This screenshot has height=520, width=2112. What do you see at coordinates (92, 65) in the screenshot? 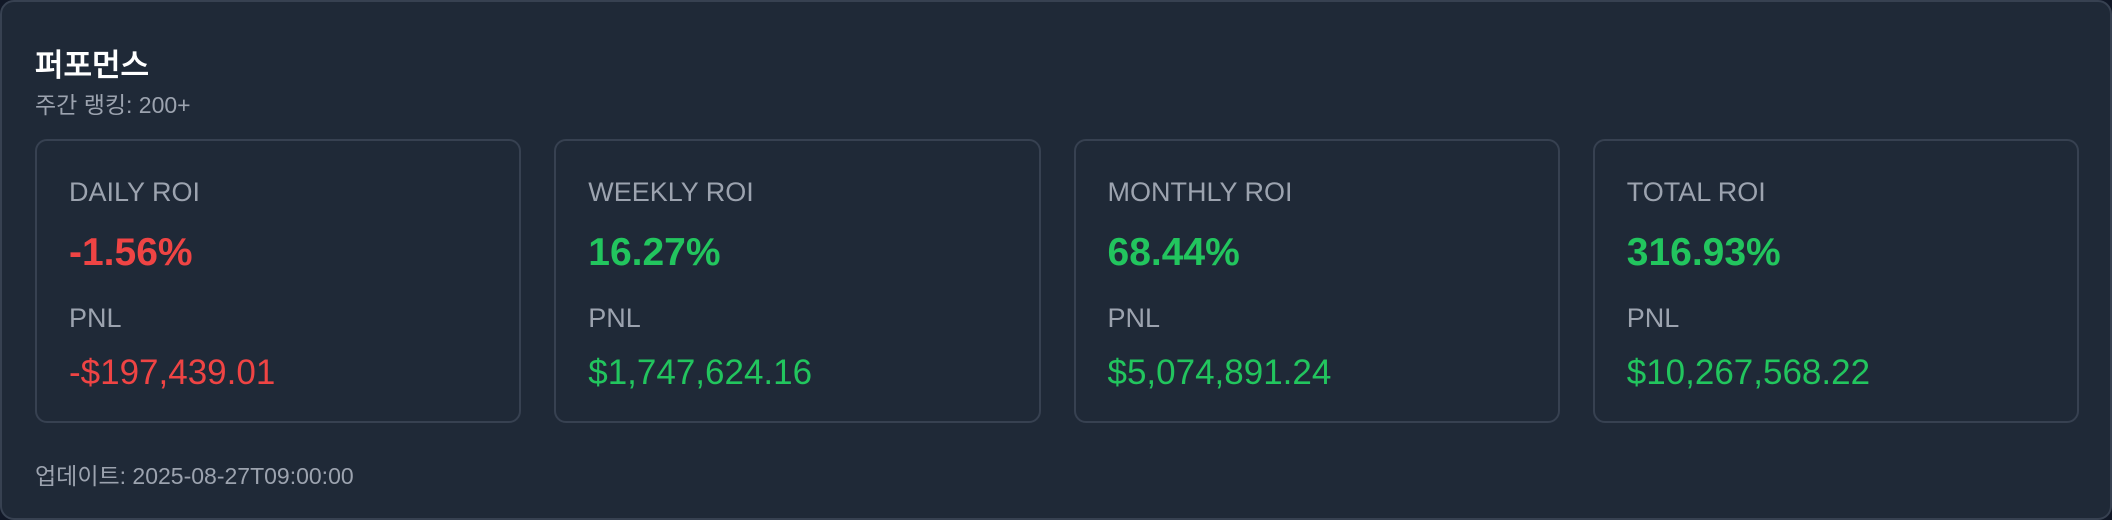
I see `panel-title: 퍼포먼스` at bounding box center [92, 65].